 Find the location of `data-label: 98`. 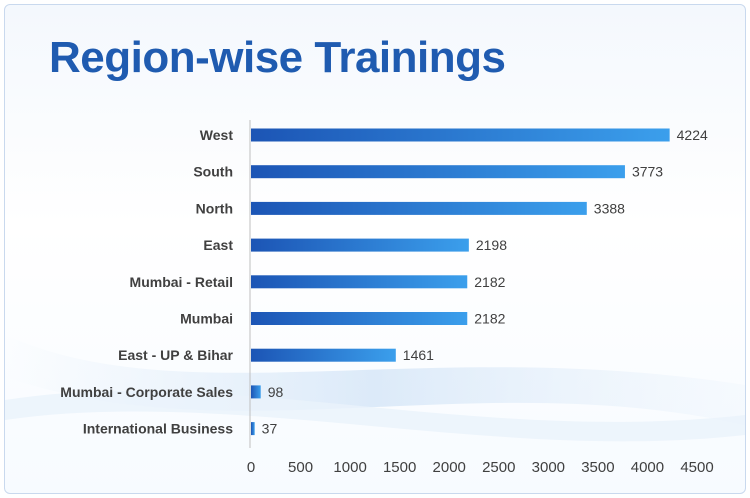

data-label: 98 is located at coordinates (276, 392).